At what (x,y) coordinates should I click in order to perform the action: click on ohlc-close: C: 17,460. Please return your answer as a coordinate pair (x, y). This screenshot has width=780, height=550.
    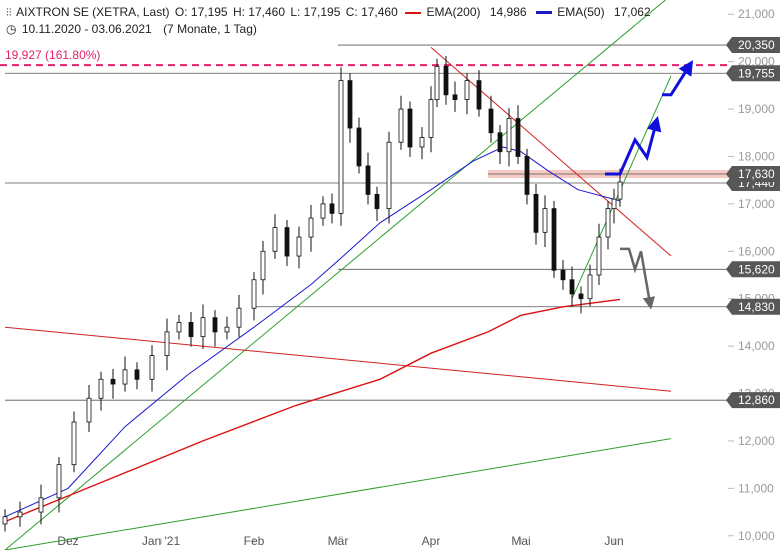
    Looking at the image, I should click on (371, 12).